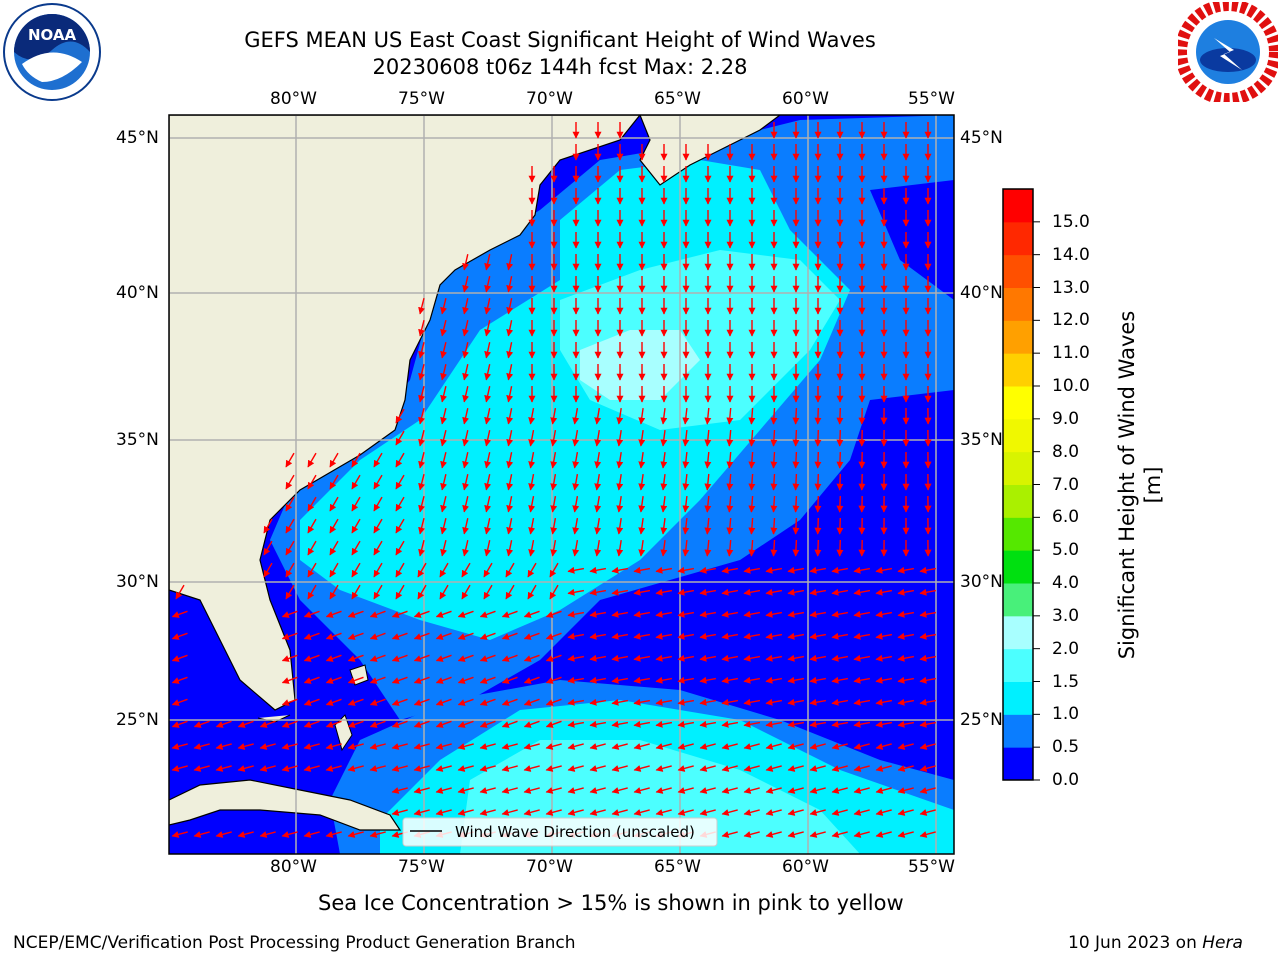  Describe the element at coordinates (1066, 517) in the screenshot. I see `colorbar-tick-label: 6.0` at that location.